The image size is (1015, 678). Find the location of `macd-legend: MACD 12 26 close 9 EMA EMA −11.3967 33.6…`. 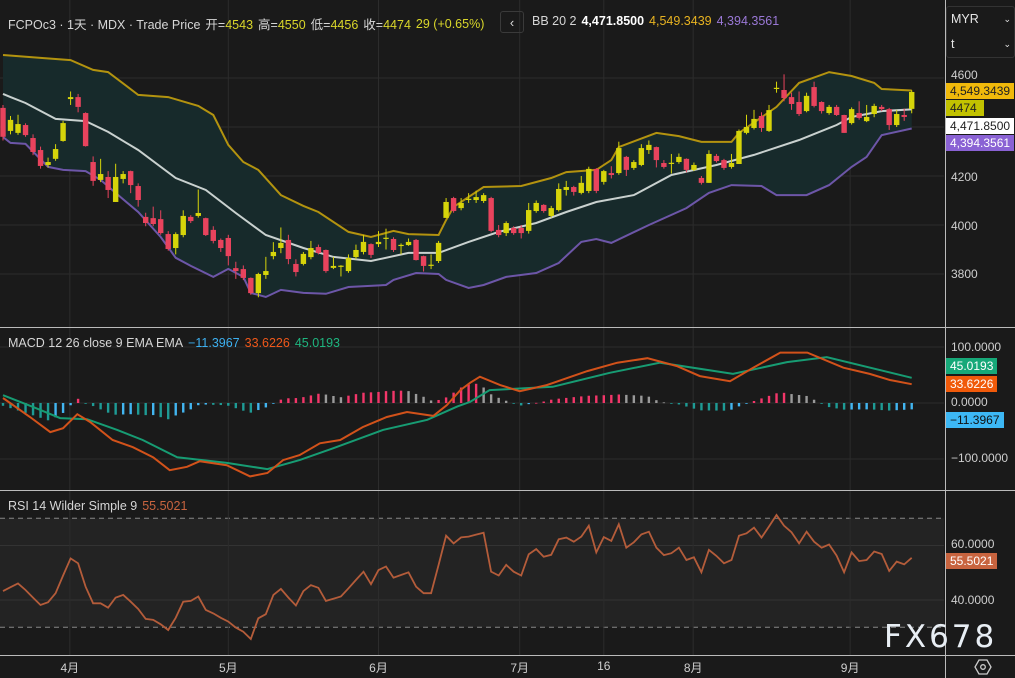

macd-legend: MACD 12 26 close 9 EMA EMA −11.3967 33.6… is located at coordinates (174, 343).